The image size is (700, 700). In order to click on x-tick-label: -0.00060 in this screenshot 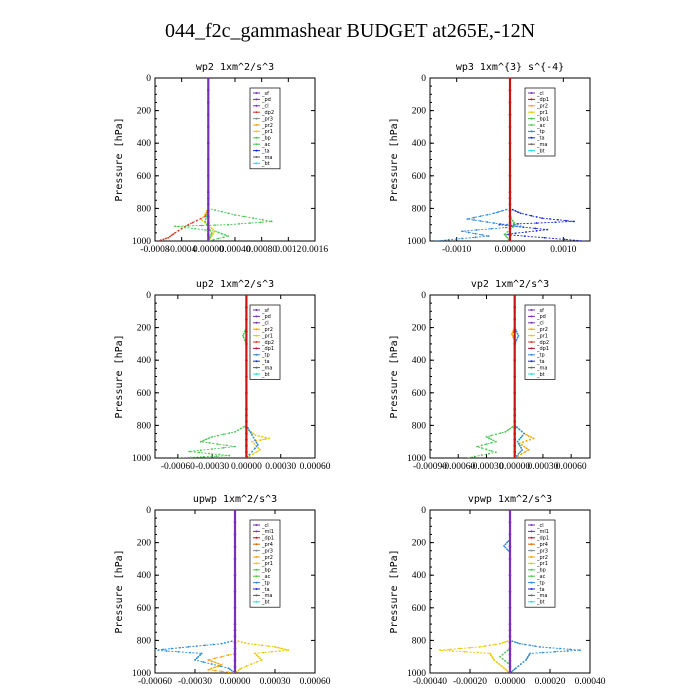, I will do `click(458, 467)`.